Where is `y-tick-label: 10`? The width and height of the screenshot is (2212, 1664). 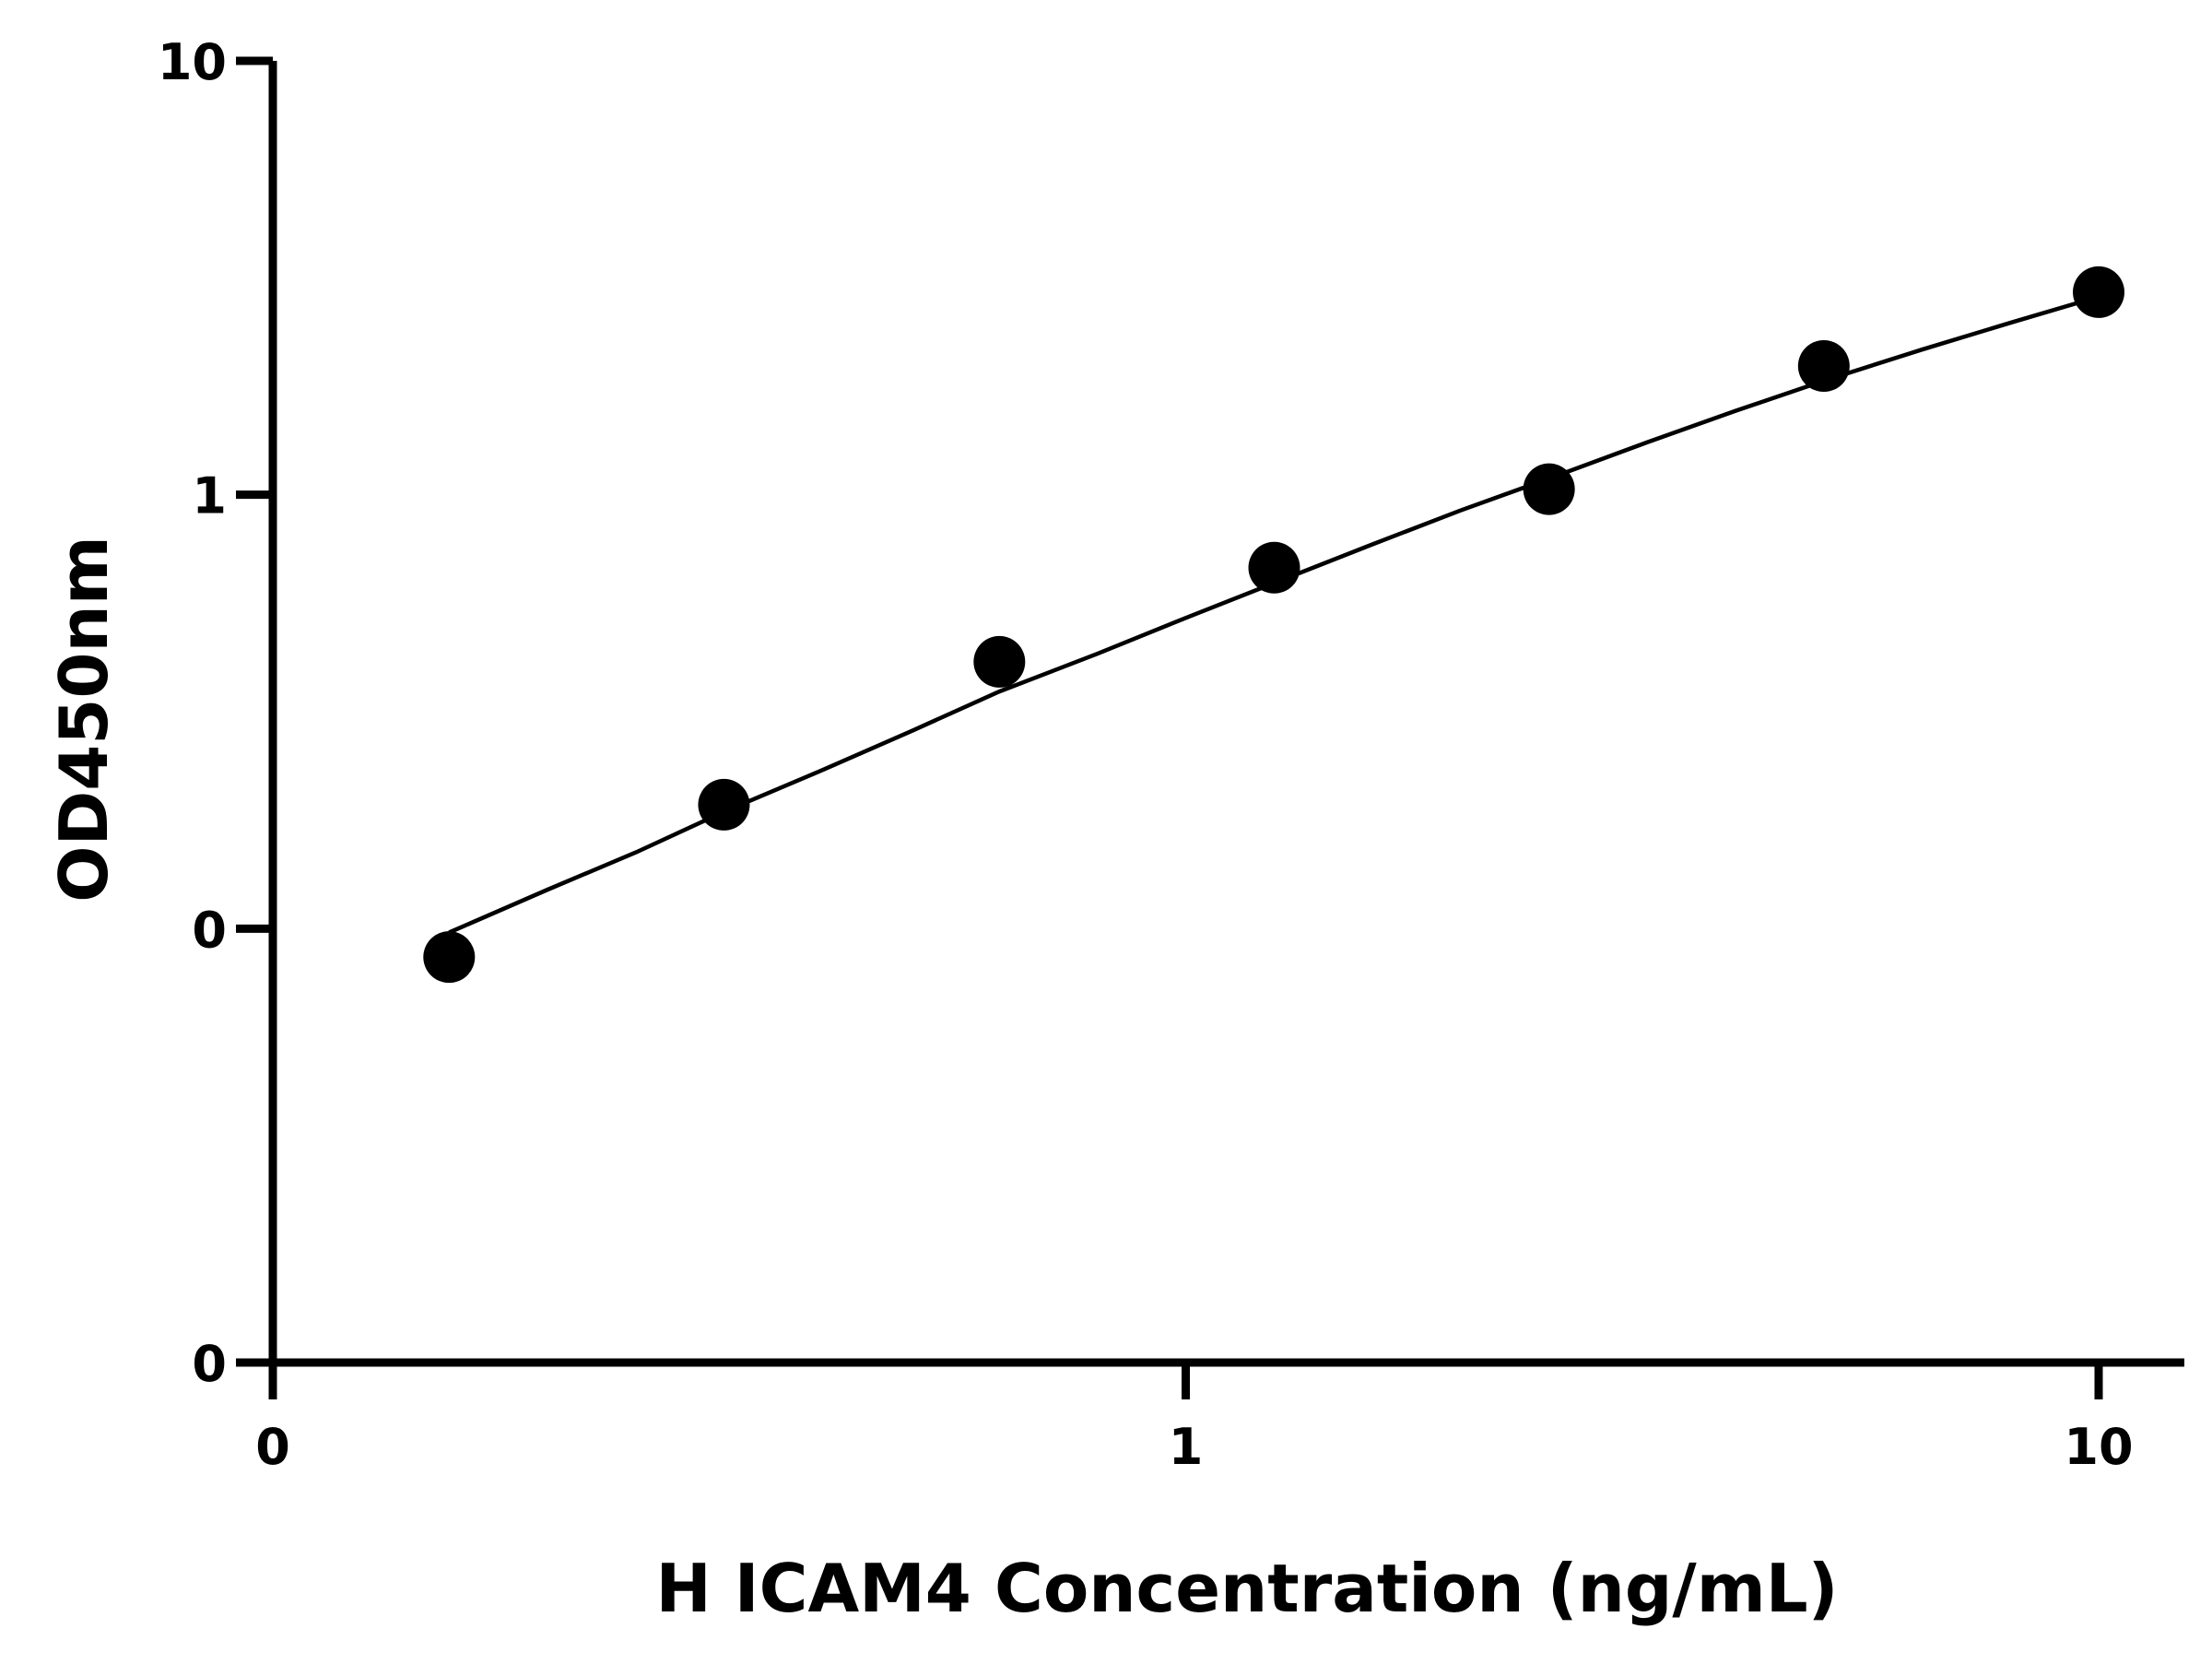
y-tick-label: 10 is located at coordinates (192, 62).